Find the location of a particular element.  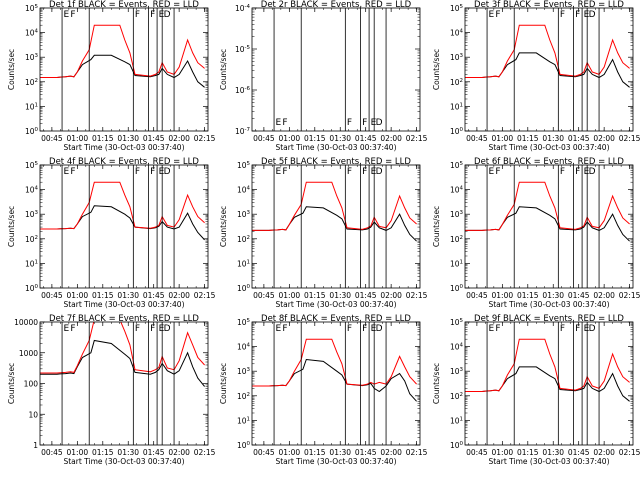

y-tick-label: 10-4 is located at coordinates (243, 8).